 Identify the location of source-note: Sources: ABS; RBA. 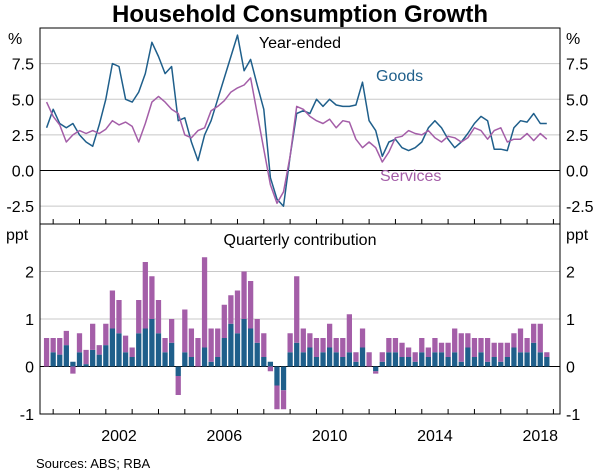
(93, 463).